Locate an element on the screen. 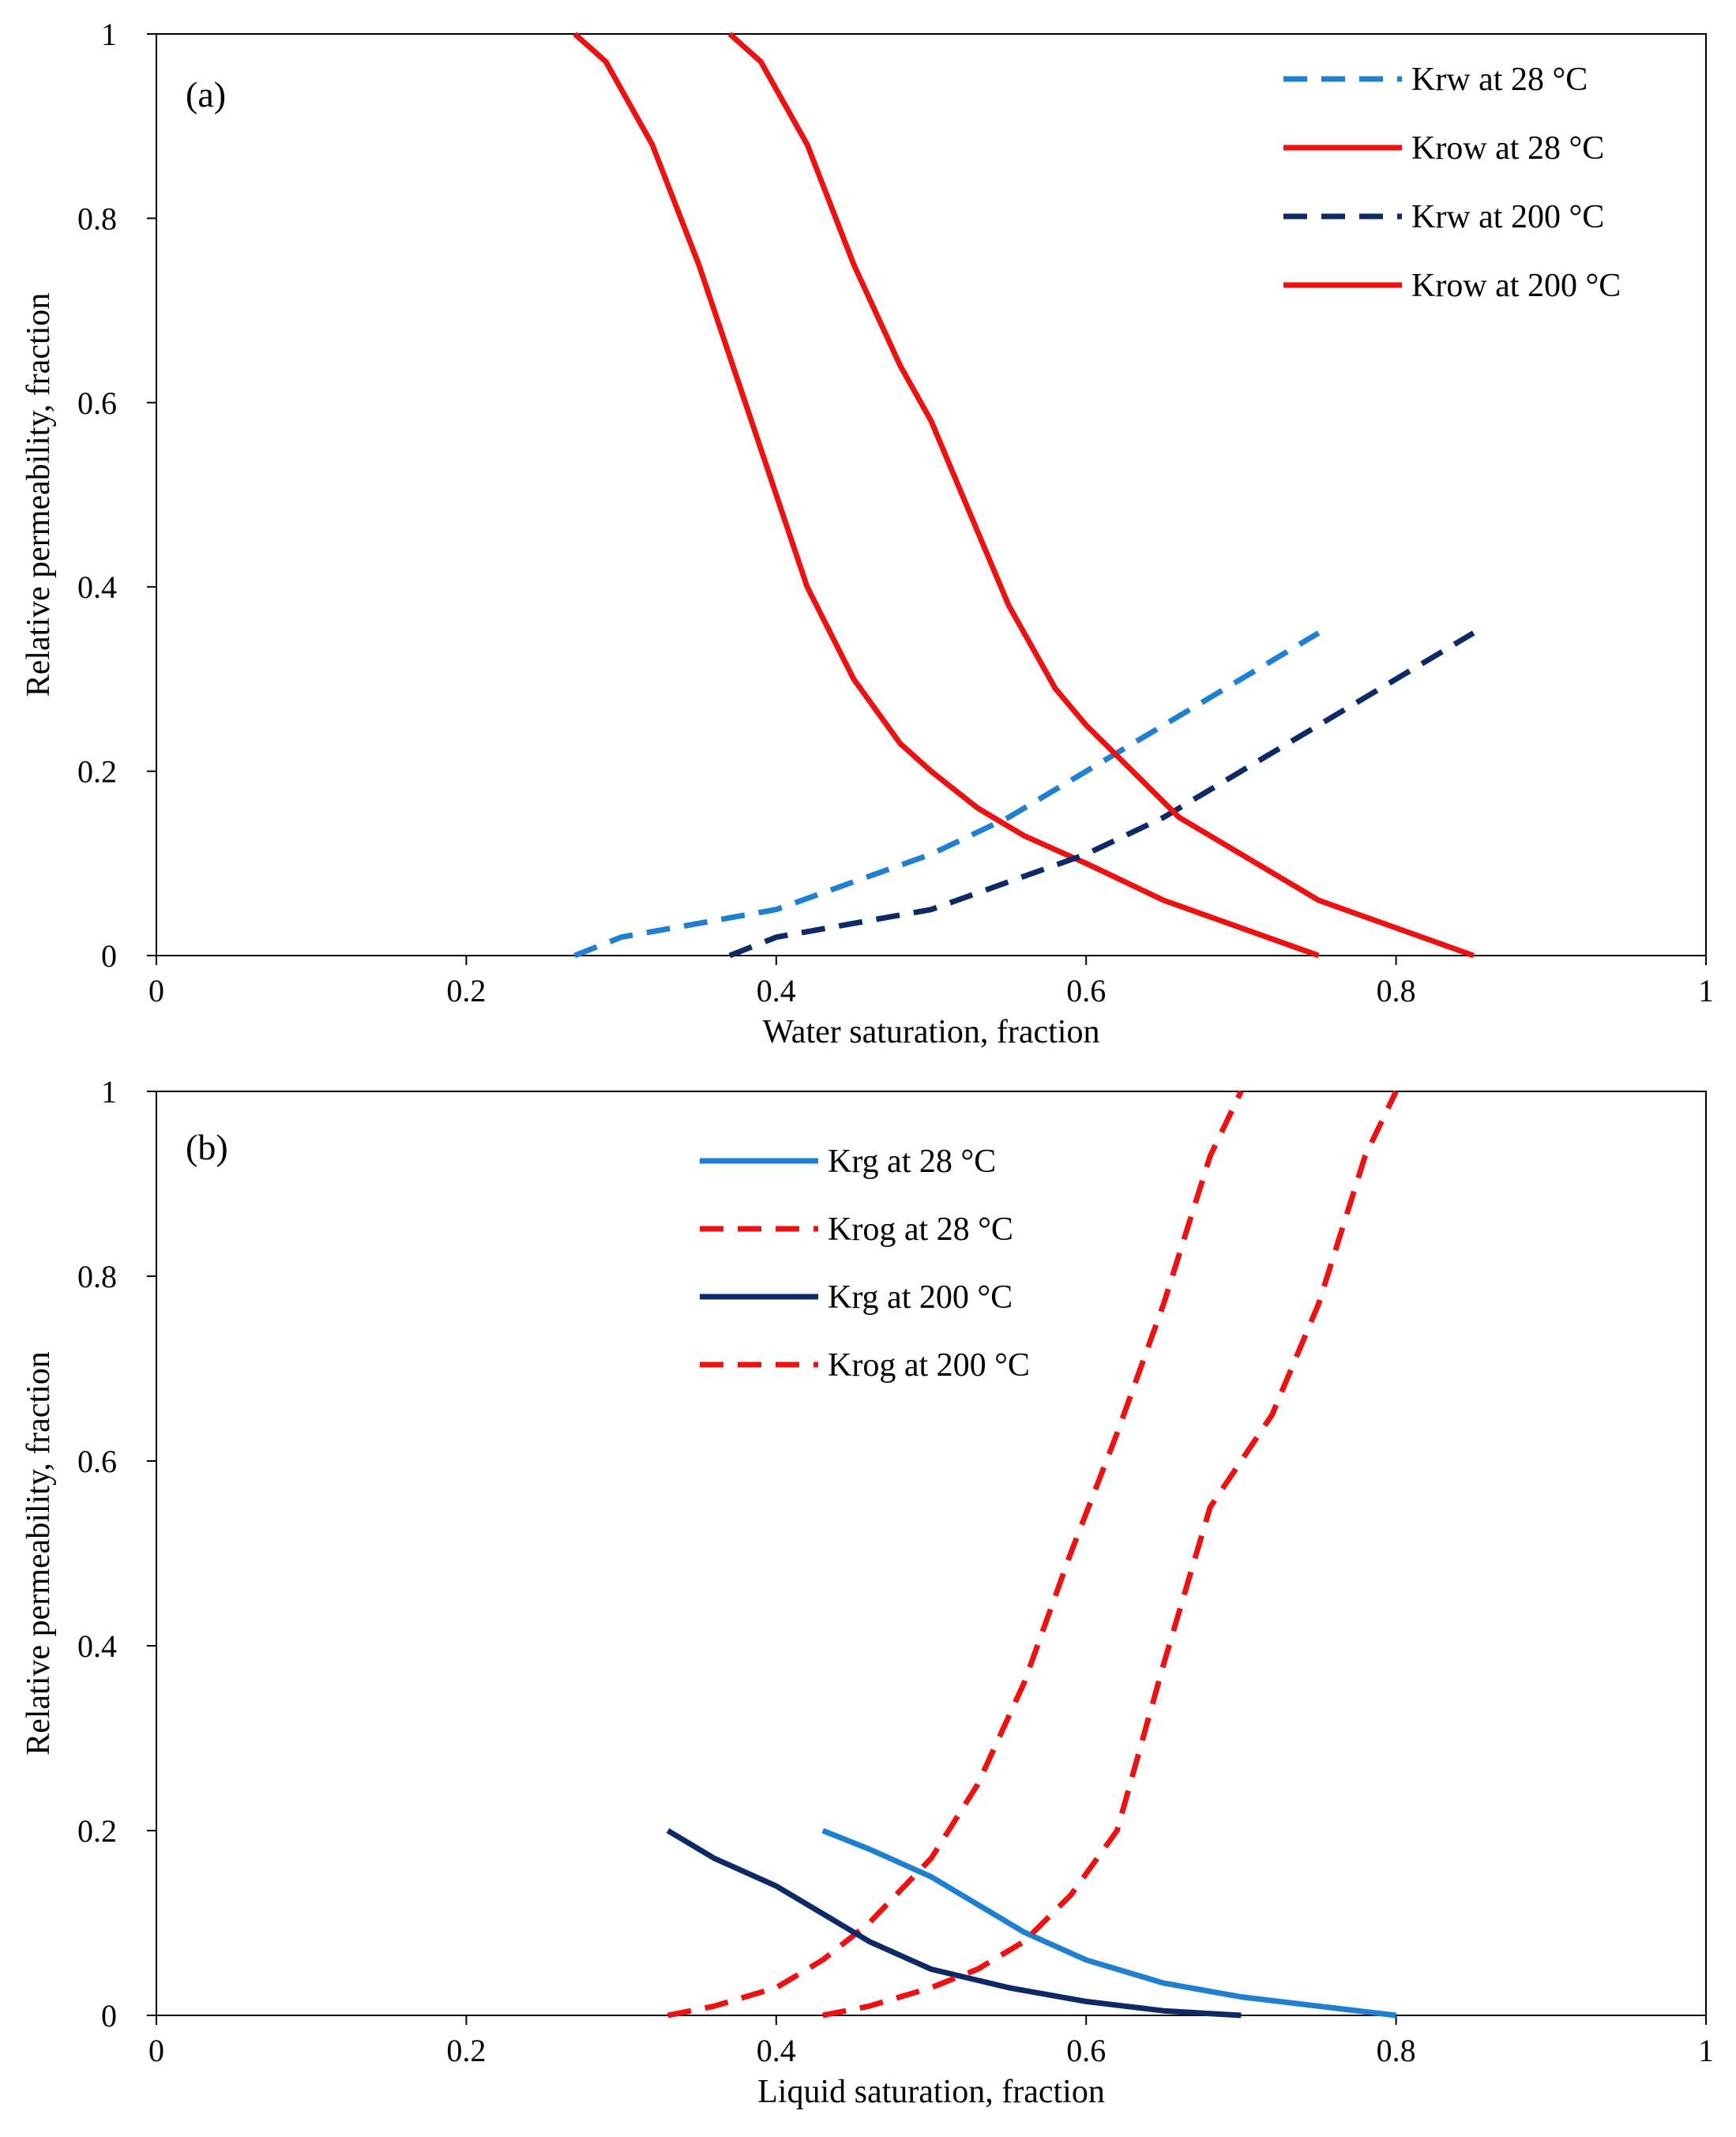 This screenshot has width=1736, height=2137. panel-label: (a) is located at coordinates (206, 94).